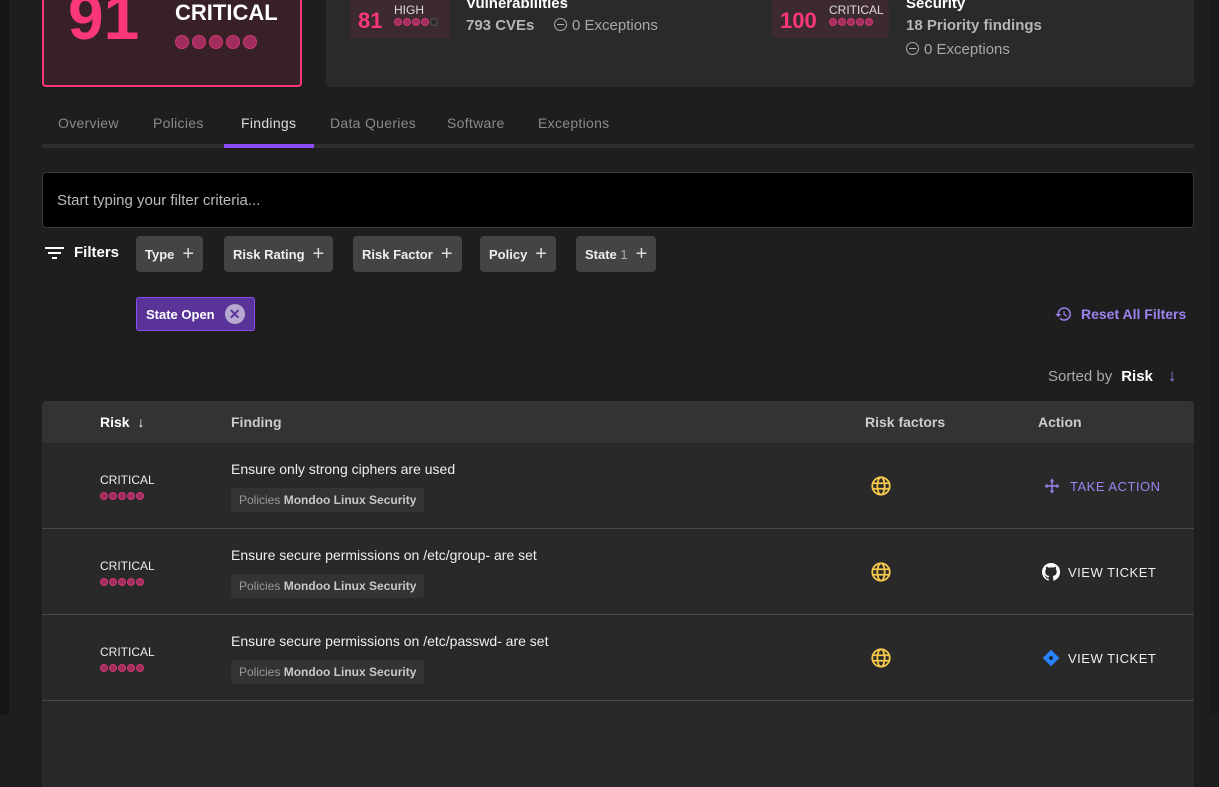 The width and height of the screenshot is (1219, 787). Describe the element at coordinates (269, 123) in the screenshot. I see `tab-findings: Findings` at that location.